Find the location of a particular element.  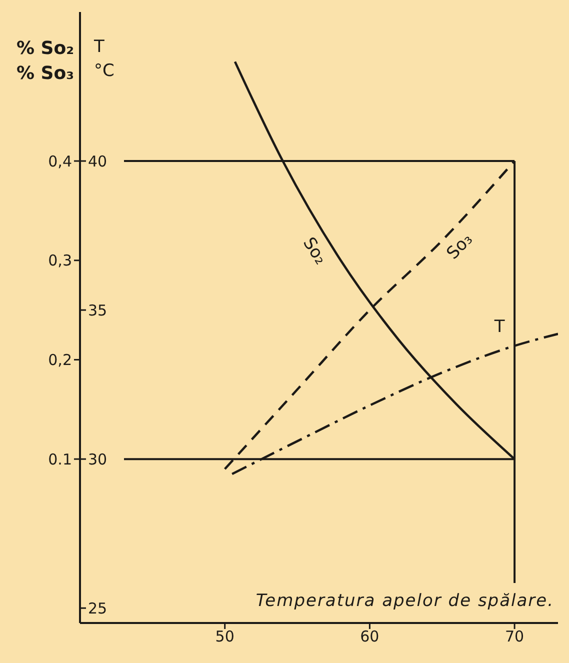

x-tick-label: 70 is located at coordinates (514, 637).